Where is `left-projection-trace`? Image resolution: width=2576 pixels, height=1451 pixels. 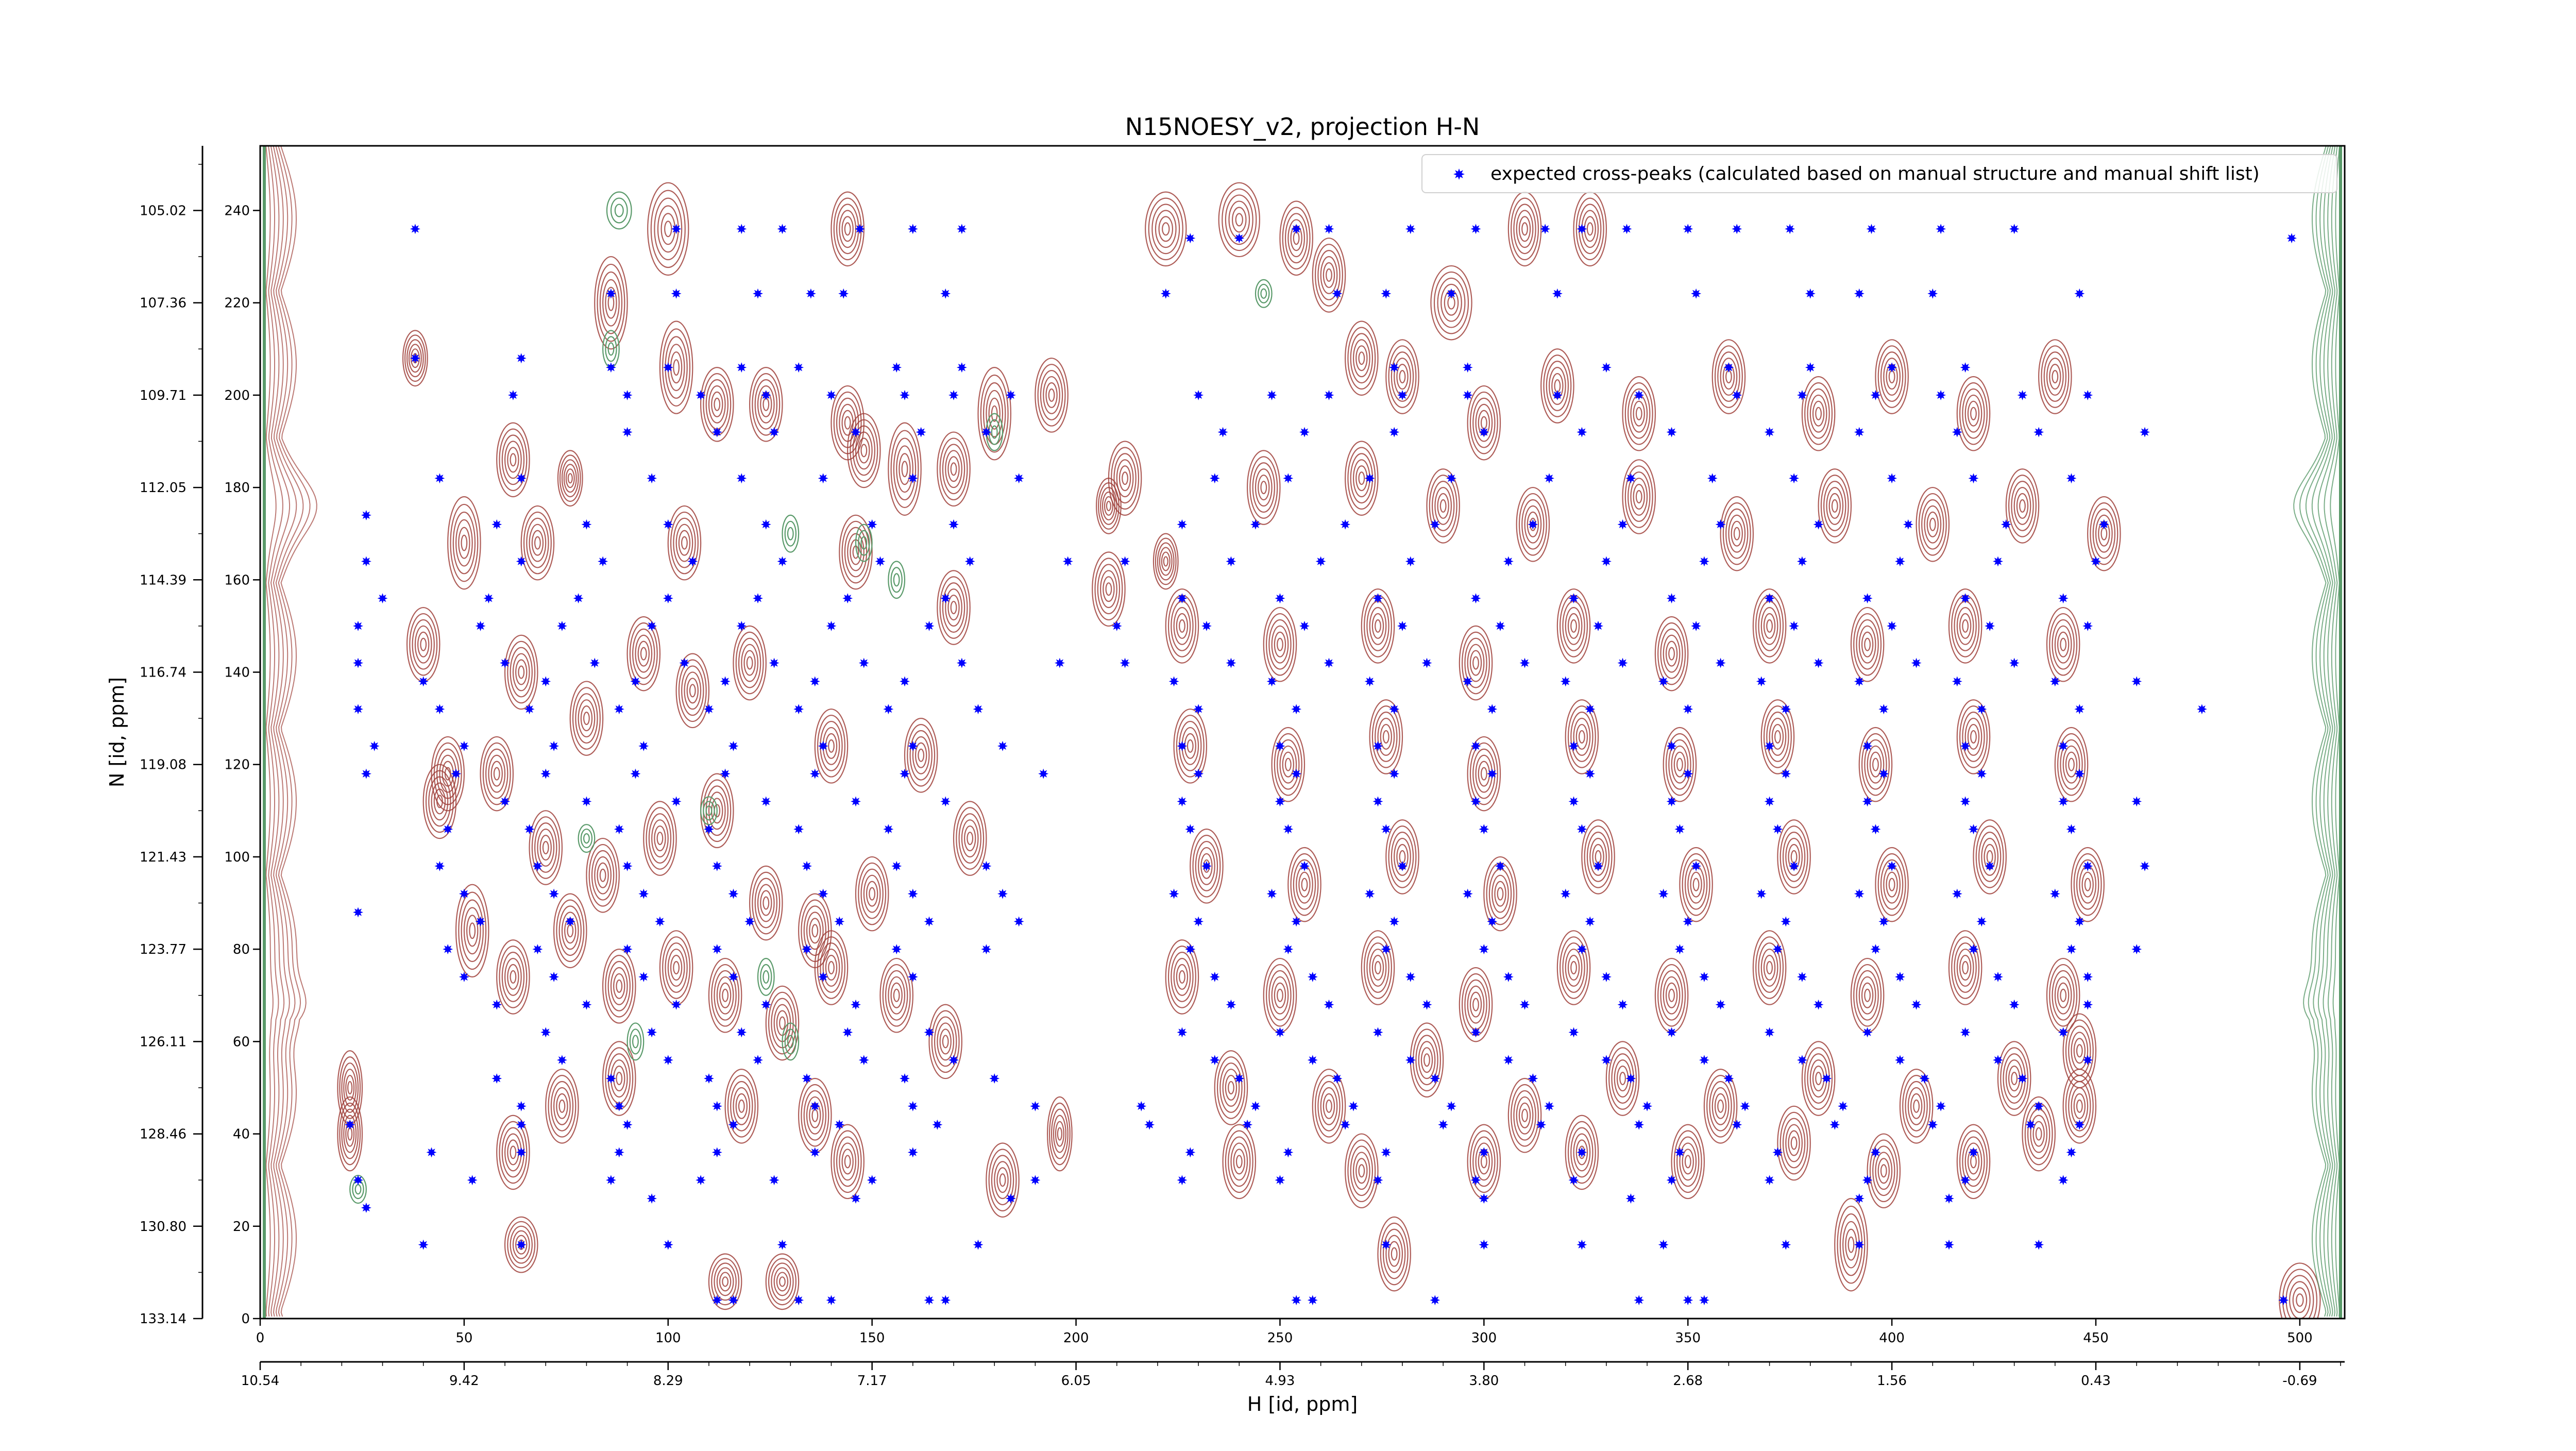 left-projection-trace is located at coordinates (271, 731).